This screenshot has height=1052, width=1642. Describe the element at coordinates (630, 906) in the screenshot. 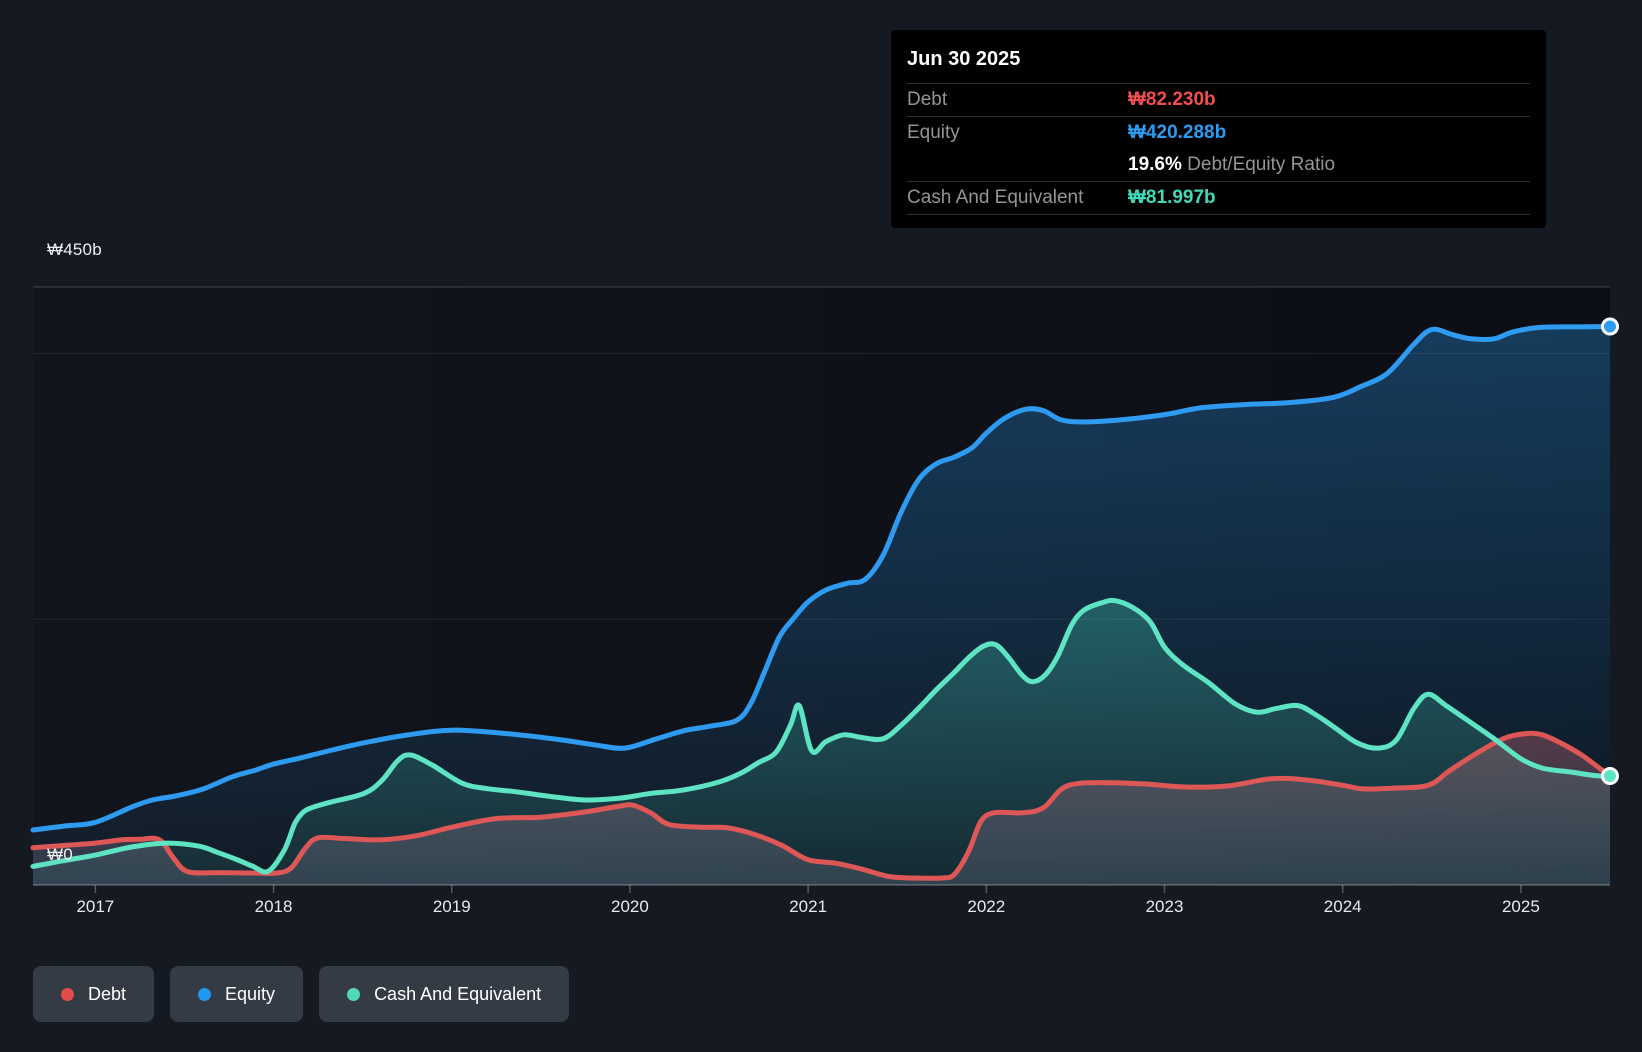

I see `x-axis-label: 2020` at that location.